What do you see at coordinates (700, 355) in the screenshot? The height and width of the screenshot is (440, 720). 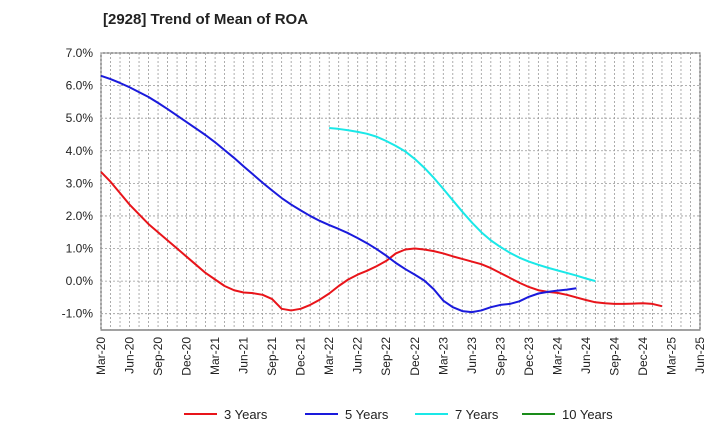 I see `x-tick-label: Jun-25` at bounding box center [700, 355].